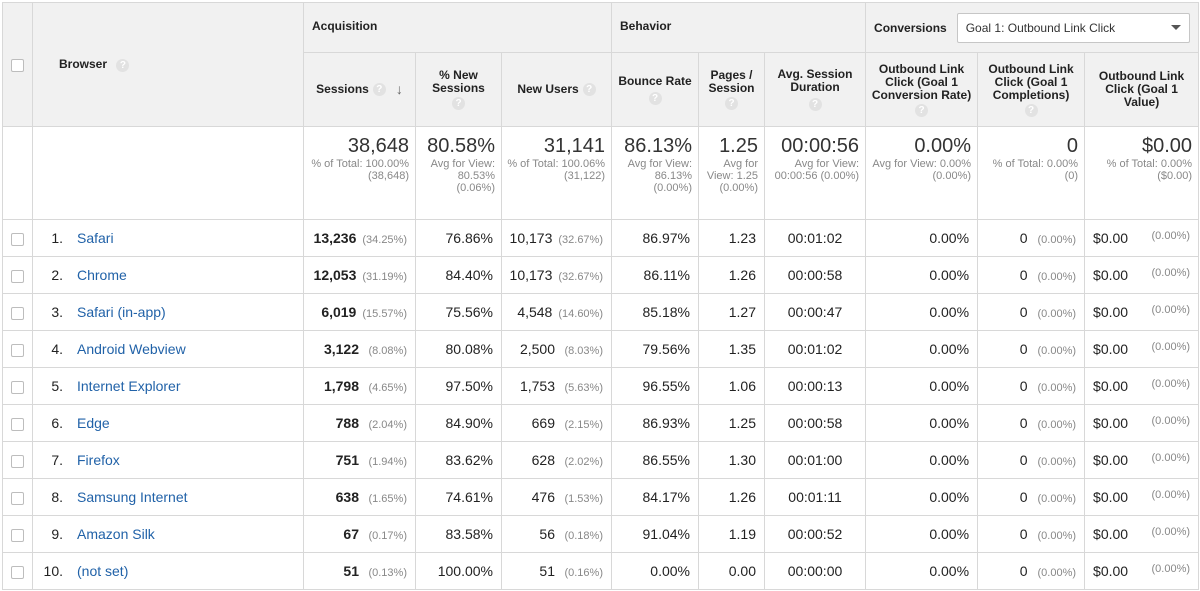  What do you see at coordinates (98, 460) in the screenshot?
I see `browser-link: Firefox` at bounding box center [98, 460].